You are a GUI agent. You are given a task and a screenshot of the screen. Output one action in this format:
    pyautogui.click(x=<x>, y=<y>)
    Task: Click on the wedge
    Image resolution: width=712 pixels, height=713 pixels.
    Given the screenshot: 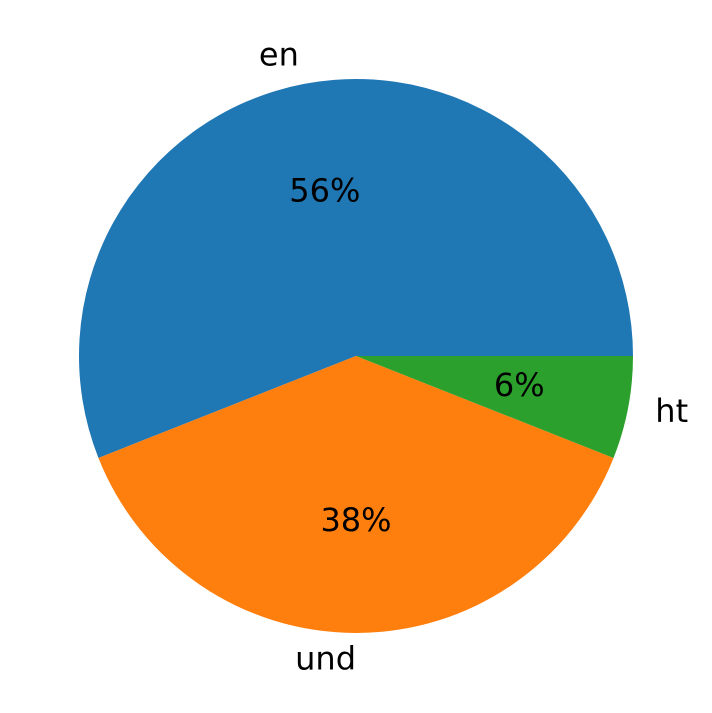 What is the action you would take?
    pyautogui.click(x=494, y=407)
    